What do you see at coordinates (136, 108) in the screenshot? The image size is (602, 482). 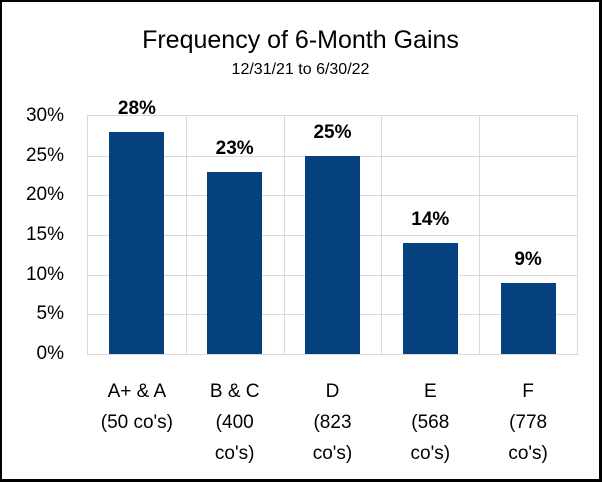 I see `bar-value-label: 28%` at bounding box center [136, 108].